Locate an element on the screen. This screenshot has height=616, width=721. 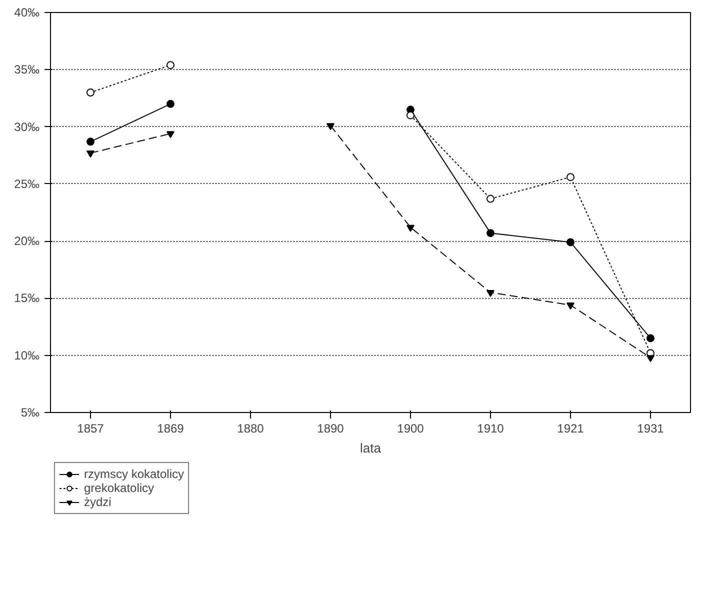
y-tick-label: 10‰ is located at coordinates (27, 355).